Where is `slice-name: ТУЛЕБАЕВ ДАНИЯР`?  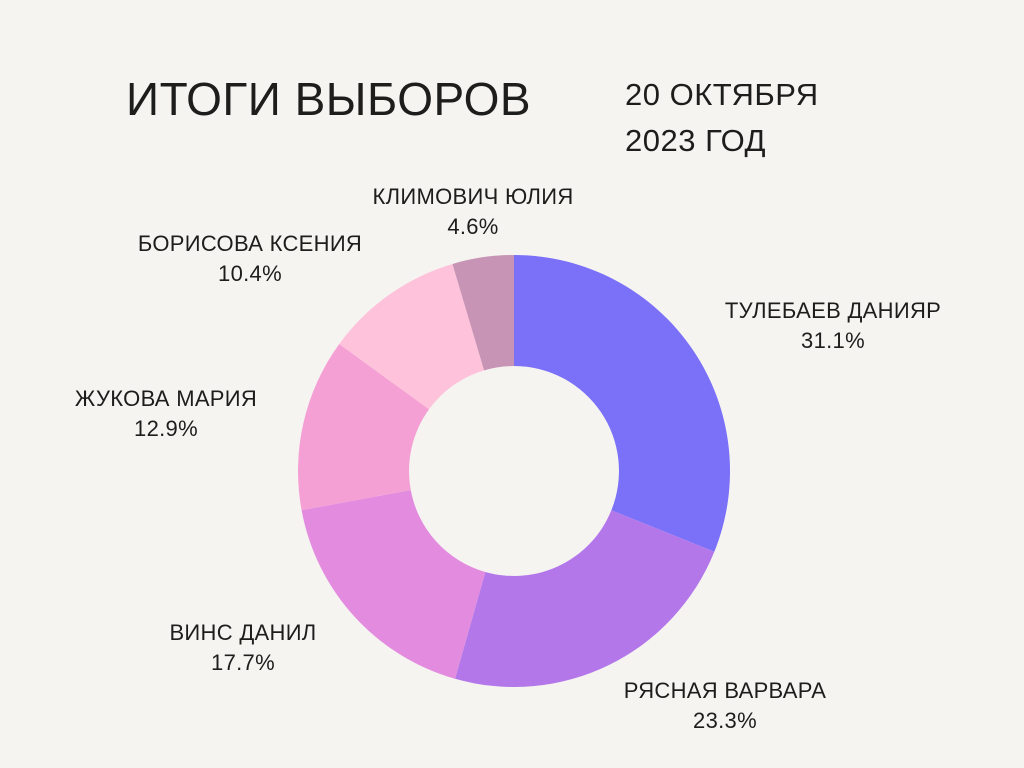
slice-name: ТУЛЕБАЕВ ДАНИЯР is located at coordinates (833, 310).